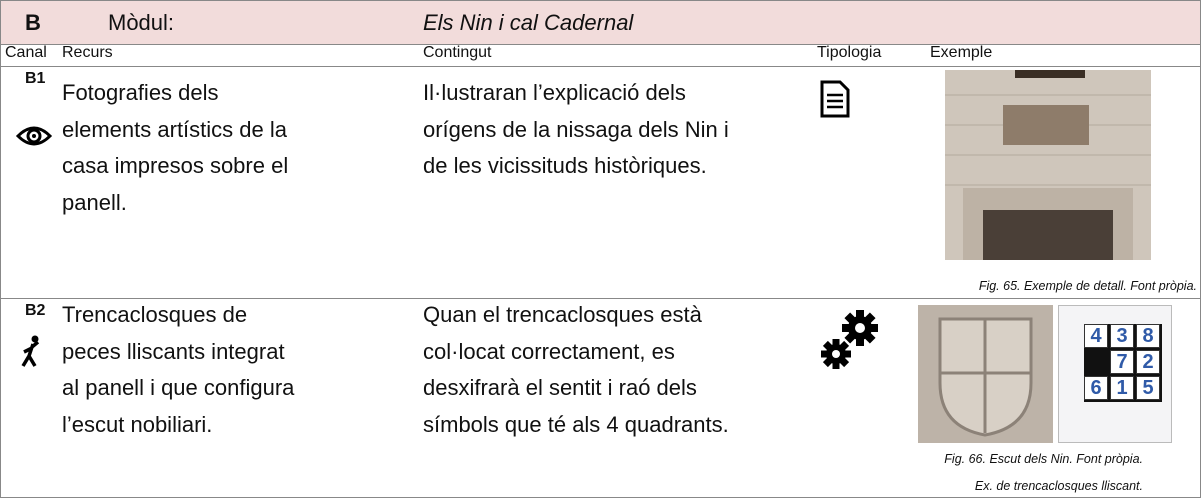 The height and width of the screenshot is (498, 1201). Describe the element at coordinates (565, 165) in the screenshot. I see `content-line: de les vicissituds històriques.` at that location.